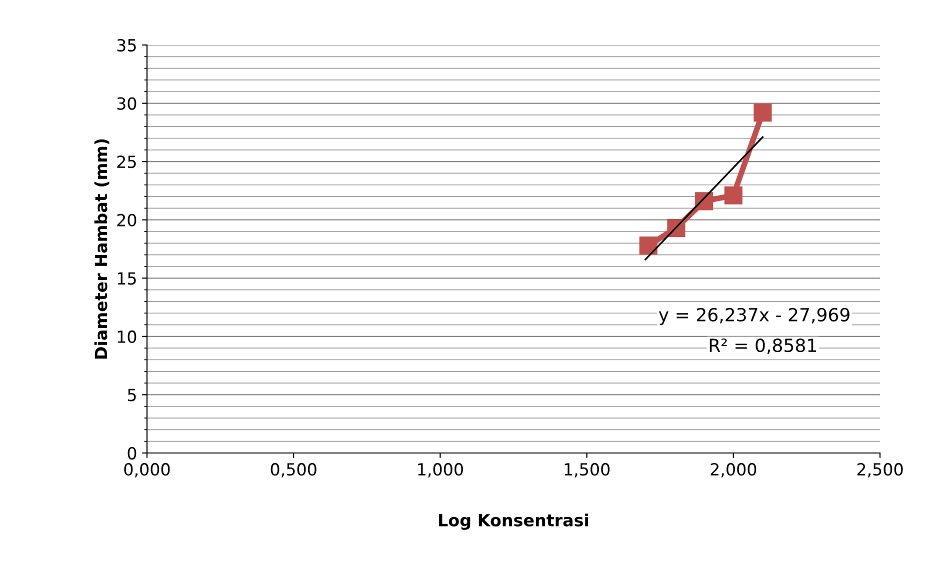 Image resolution: width=928 pixels, height=587 pixels. I want to click on x-tick-label: 2,500, so click(880, 470).